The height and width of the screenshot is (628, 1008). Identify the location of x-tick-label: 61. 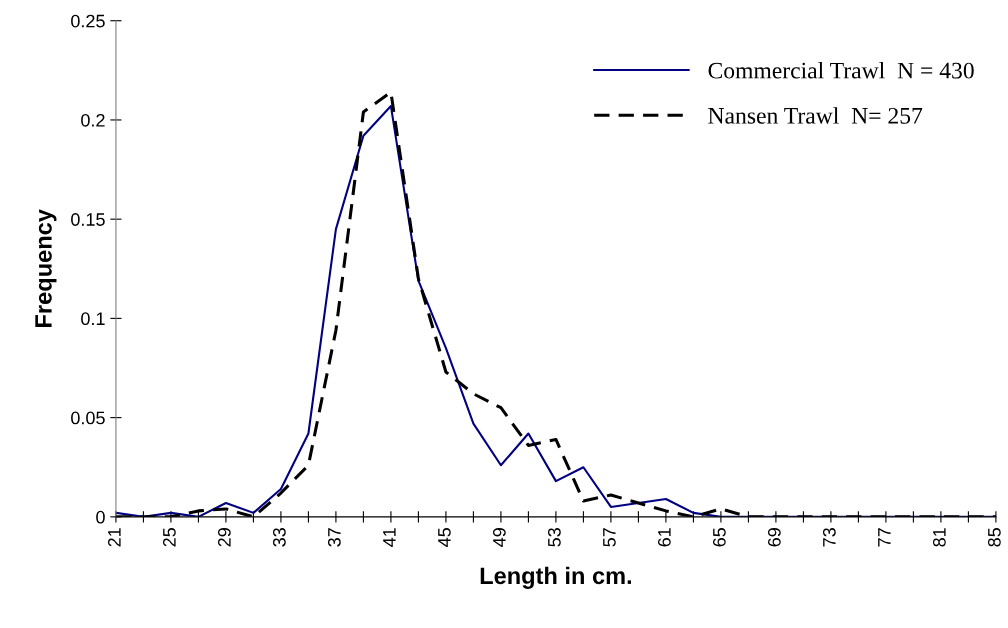
(664, 537).